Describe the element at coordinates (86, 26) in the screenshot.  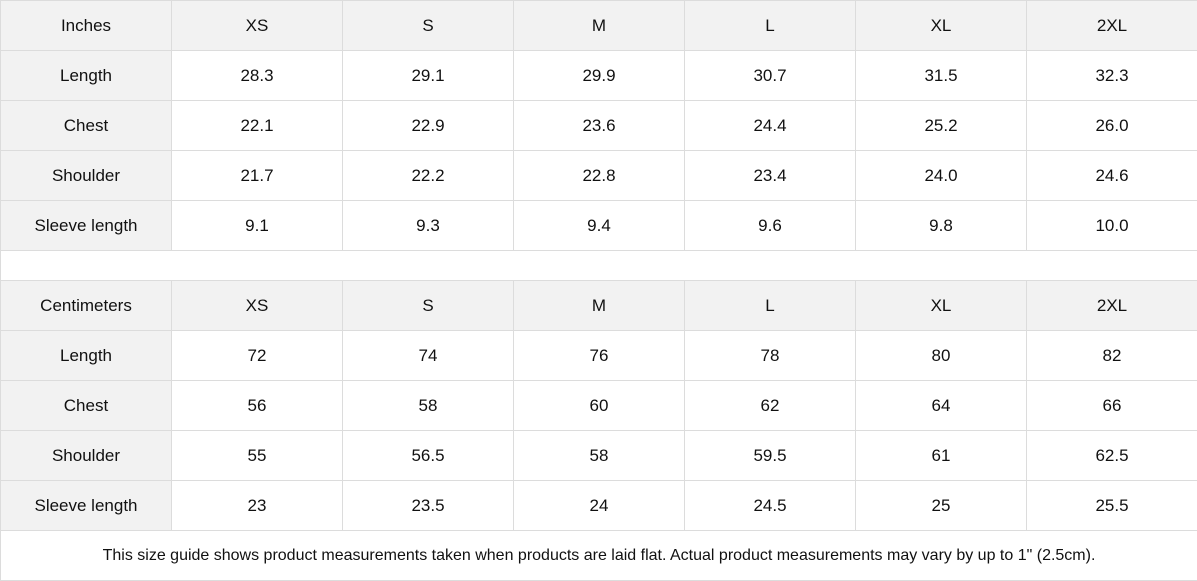
I see `unit-header: Inches` at that location.